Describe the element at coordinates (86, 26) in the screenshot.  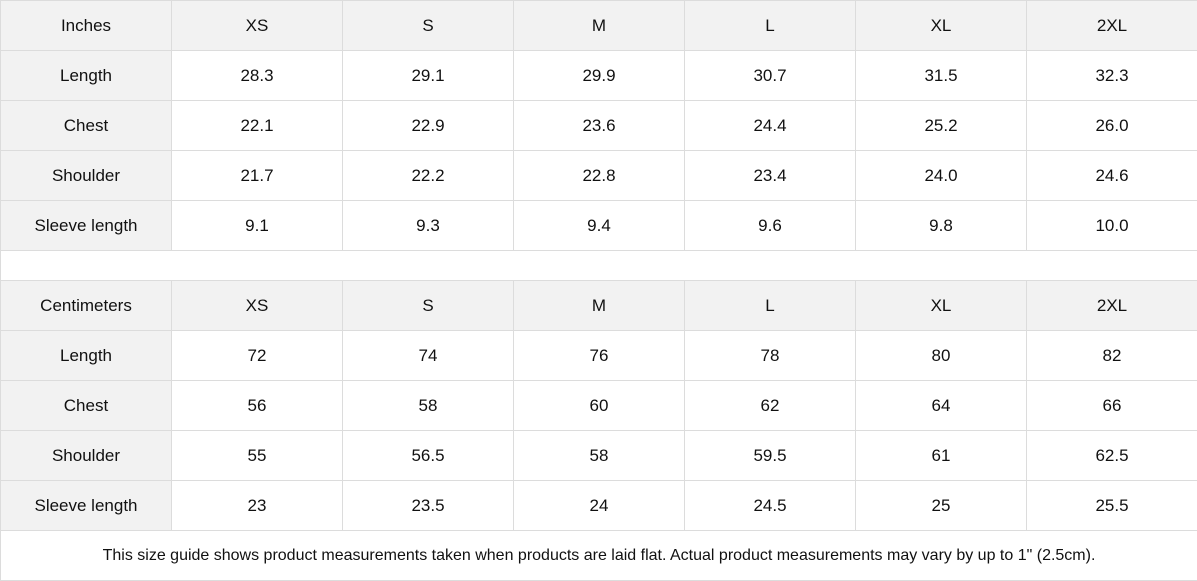
I see `unit-header: Inches` at that location.